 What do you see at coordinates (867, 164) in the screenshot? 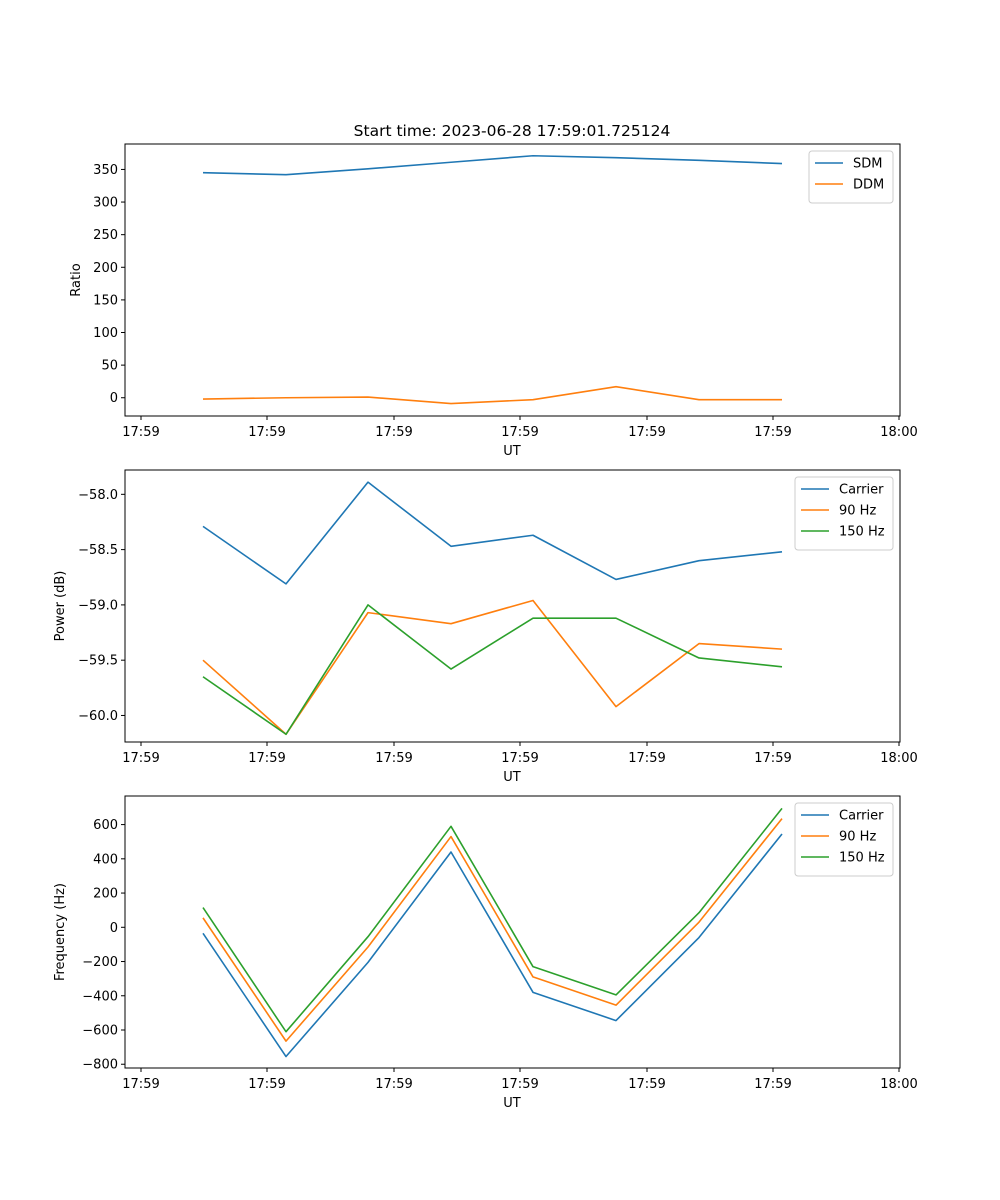
I see `legend-entry: SDM` at bounding box center [867, 164].